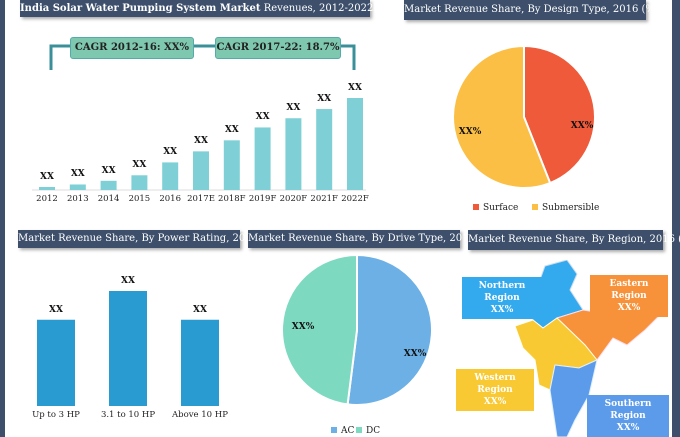 The image size is (680, 437). I want to click on northern-region-box: Northern Region XX%, so click(502, 298).